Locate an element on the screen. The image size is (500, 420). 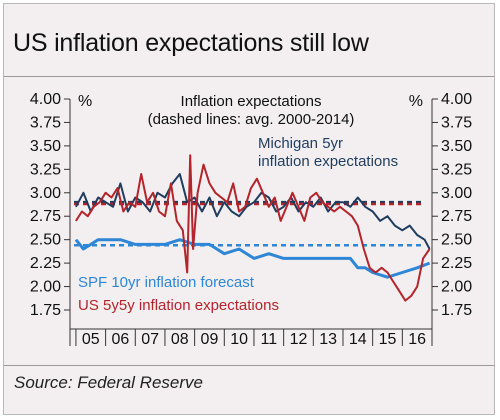
y-tick-label-left: 2.50 is located at coordinates (45, 240).